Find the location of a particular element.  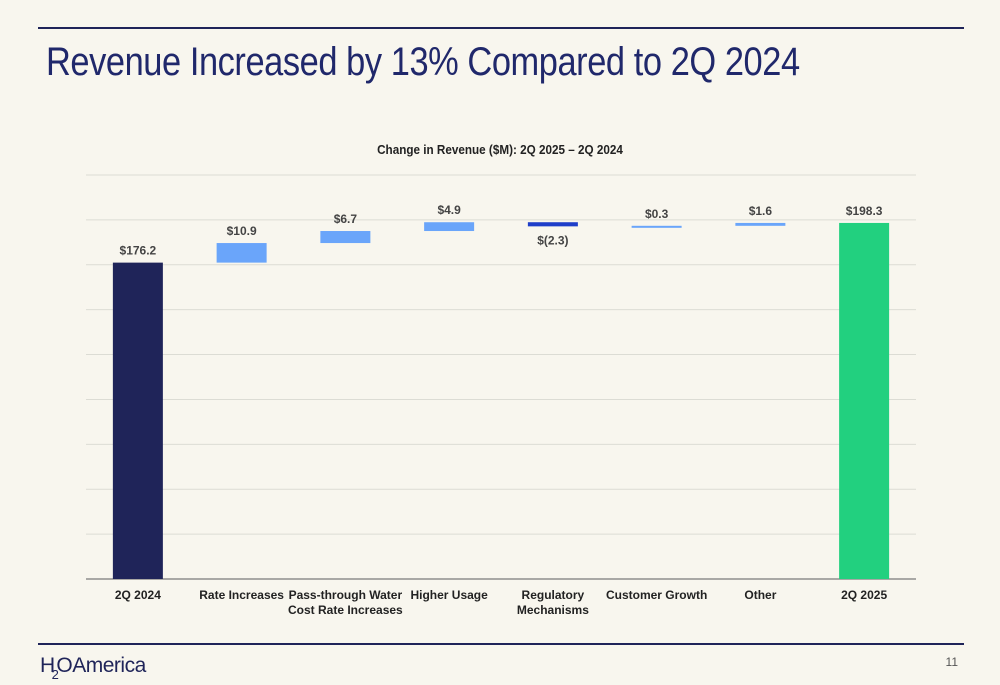

data-label-5: $0.3 is located at coordinates (657, 214).